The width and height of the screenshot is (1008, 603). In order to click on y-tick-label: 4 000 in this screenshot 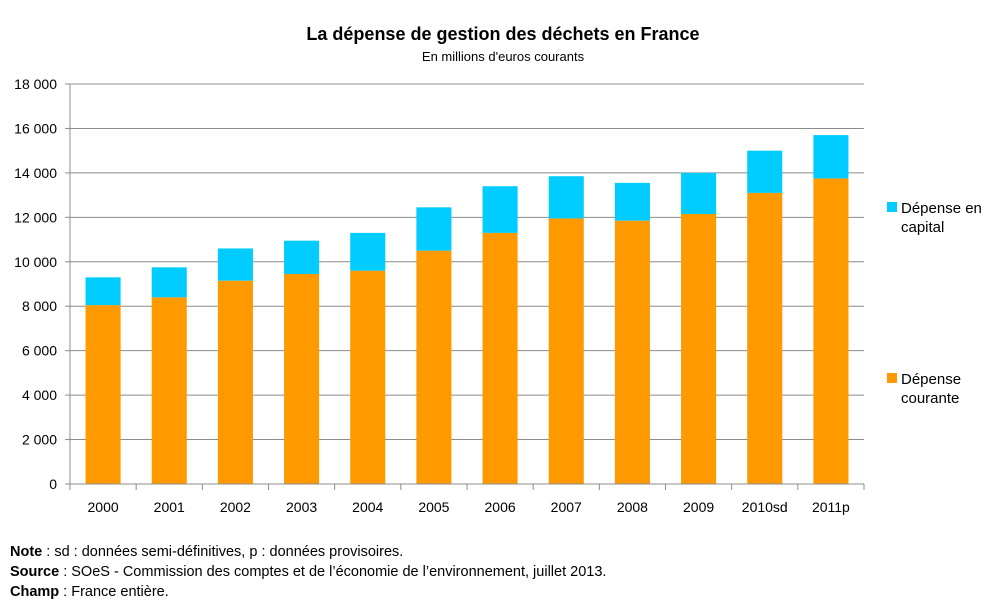, I will do `click(39, 395)`.